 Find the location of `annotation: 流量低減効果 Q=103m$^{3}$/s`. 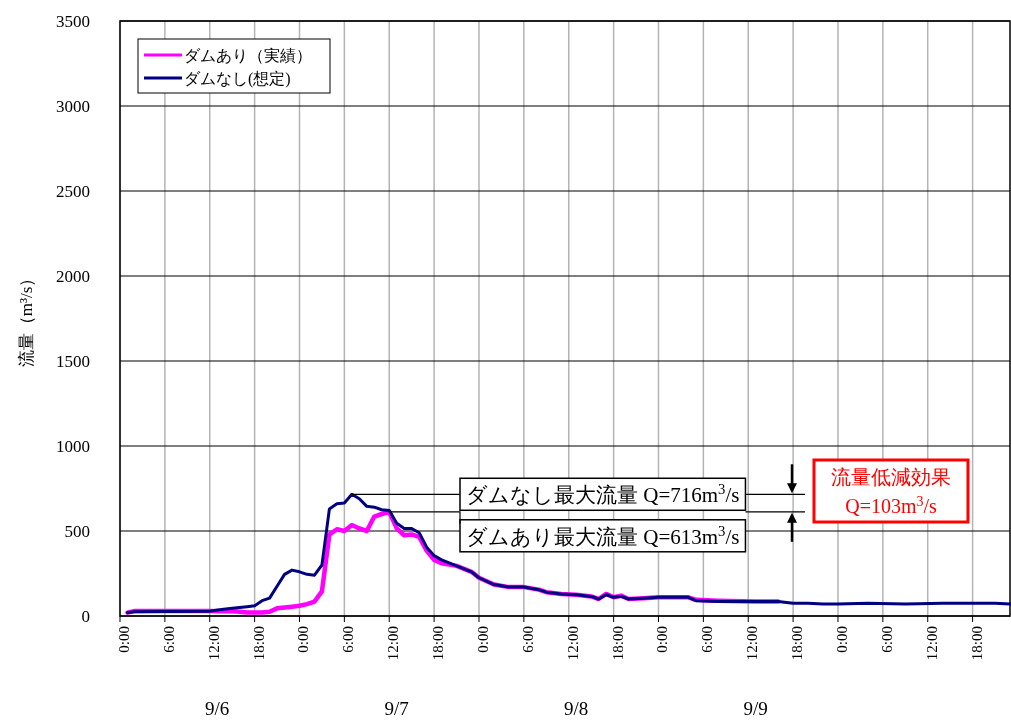

annotation: 流量低減効果 Q=103m$^{3}$/s is located at coordinates (891, 491).